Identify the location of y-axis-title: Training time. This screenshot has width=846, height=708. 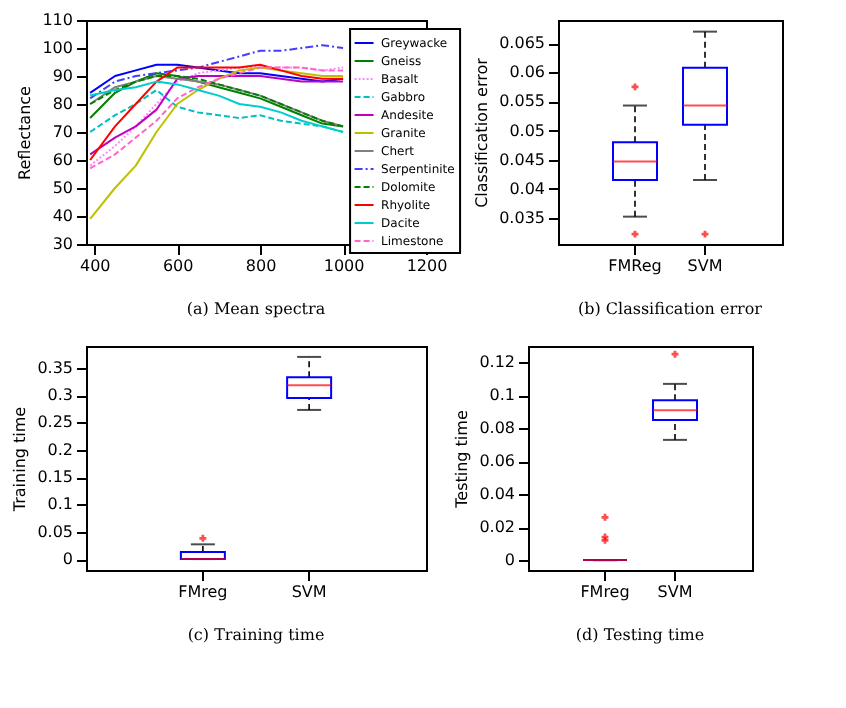
(20, 460).